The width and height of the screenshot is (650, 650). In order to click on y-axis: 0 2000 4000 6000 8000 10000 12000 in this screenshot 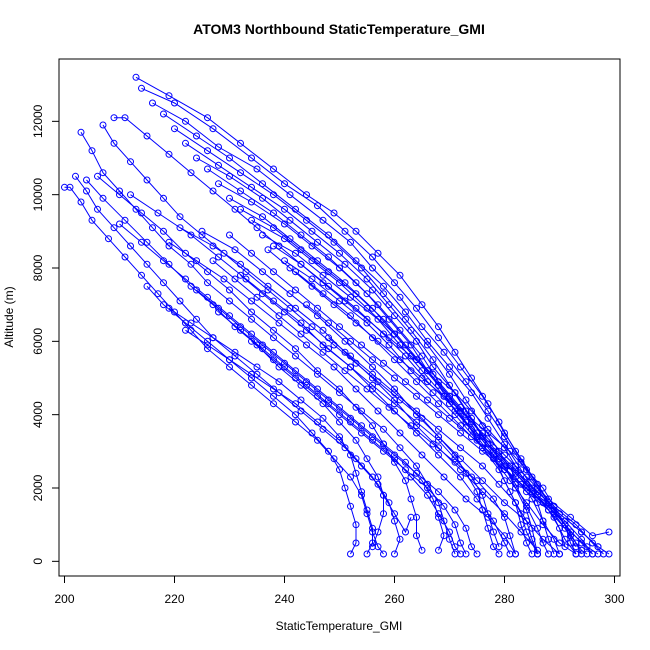, I will do `click(45, 334)`.